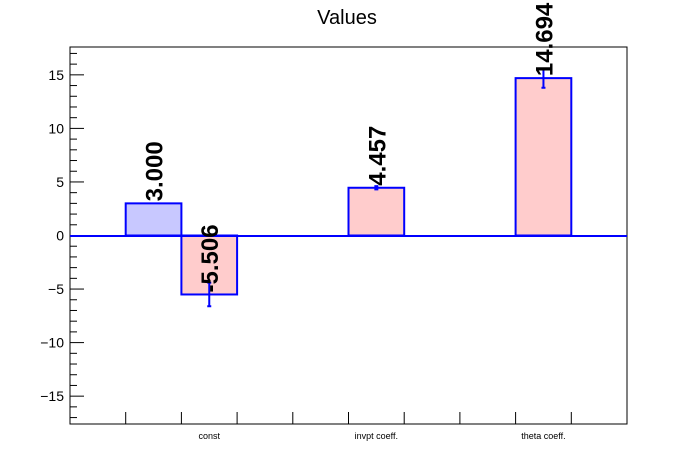  What do you see at coordinates (60, 236) in the screenshot?
I see `y-tick-label: 0` at bounding box center [60, 236].